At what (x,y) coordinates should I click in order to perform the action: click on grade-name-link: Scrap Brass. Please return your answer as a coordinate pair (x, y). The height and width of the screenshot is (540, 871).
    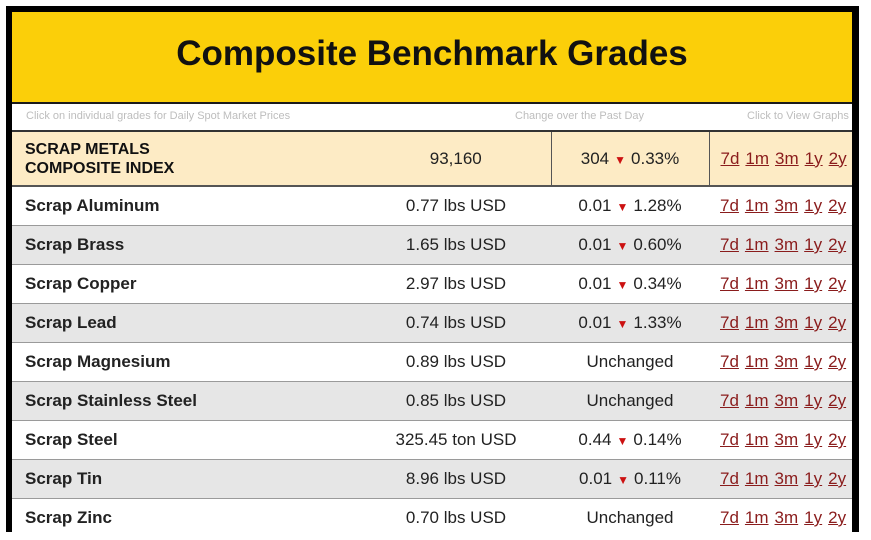
    Looking at the image, I should click on (186, 245).